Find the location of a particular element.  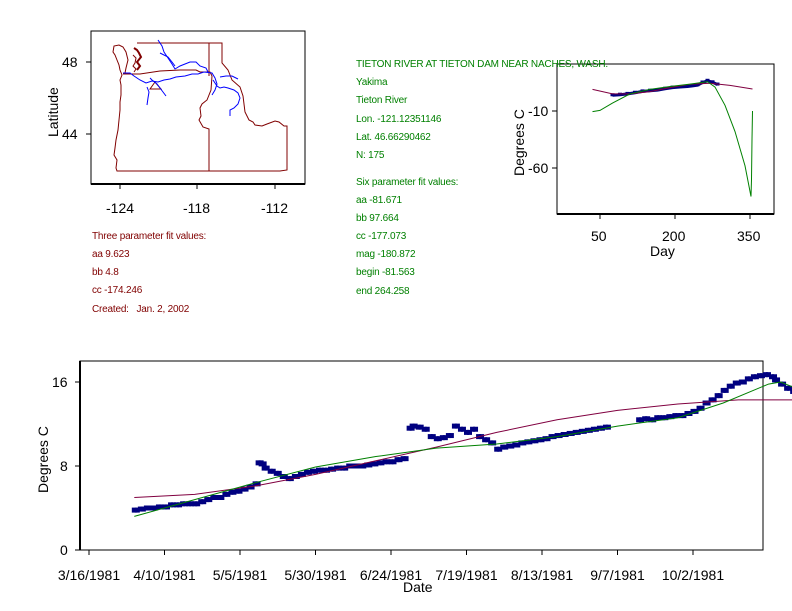

station-basin: Yakima is located at coordinates (372, 82).